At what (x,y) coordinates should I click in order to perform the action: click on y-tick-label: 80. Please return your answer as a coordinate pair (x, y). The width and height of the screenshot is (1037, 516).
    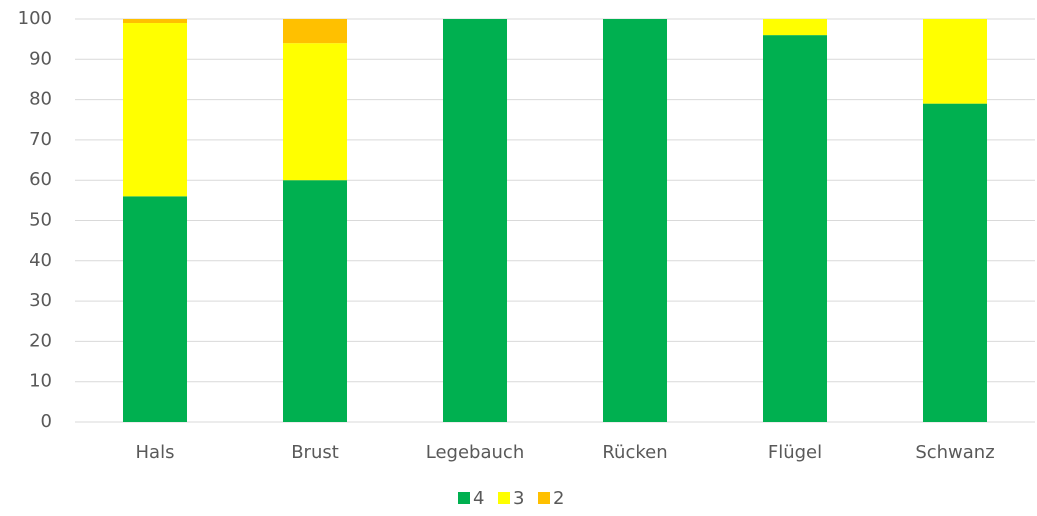
    Looking at the image, I should click on (40, 99).